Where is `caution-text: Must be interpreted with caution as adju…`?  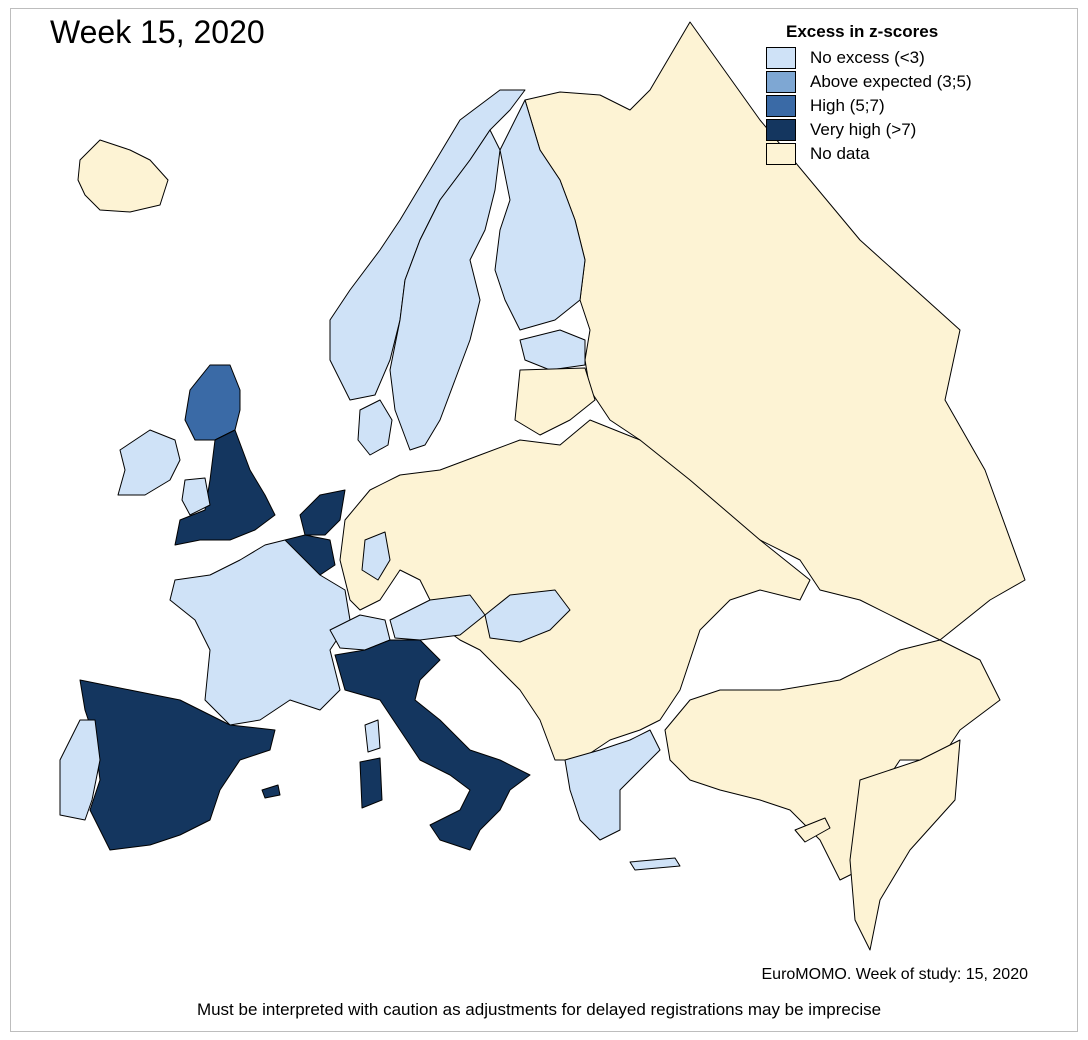 caution-text: Must be interpreted with caution as adju… is located at coordinates (539, 1009).